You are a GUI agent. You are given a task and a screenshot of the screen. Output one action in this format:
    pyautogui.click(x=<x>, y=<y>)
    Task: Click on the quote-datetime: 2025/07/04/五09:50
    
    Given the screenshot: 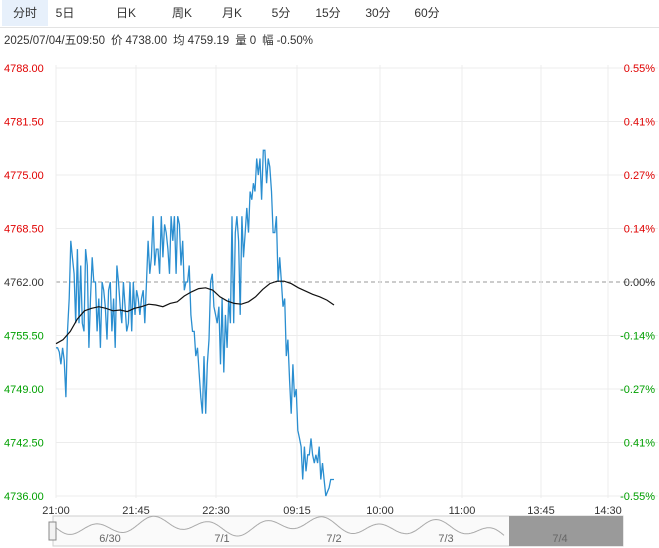 What is the action you would take?
    pyautogui.click(x=55, y=41)
    